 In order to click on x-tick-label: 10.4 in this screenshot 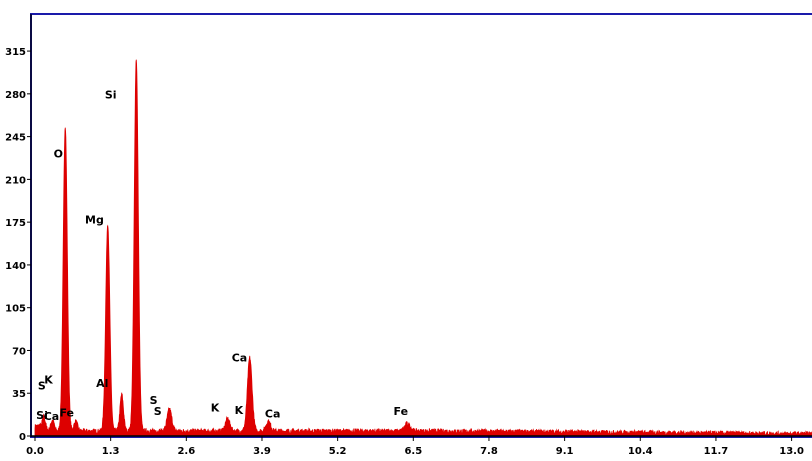, I will do `click(640, 451)`.